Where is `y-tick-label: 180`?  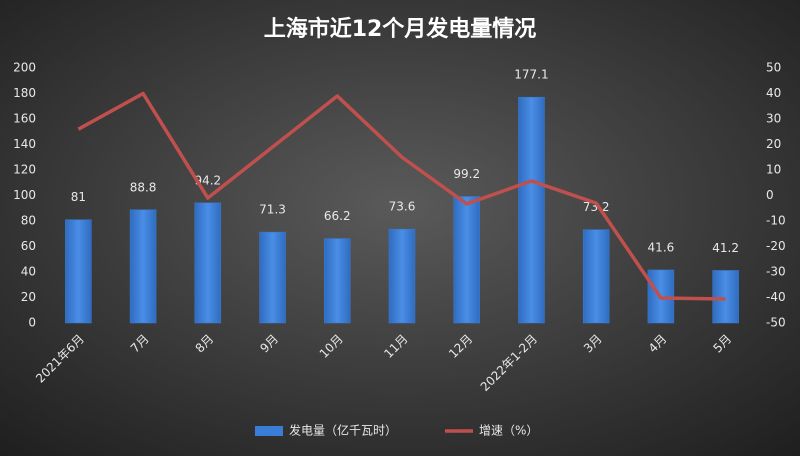 y-tick-label: 180 is located at coordinates (24, 93).